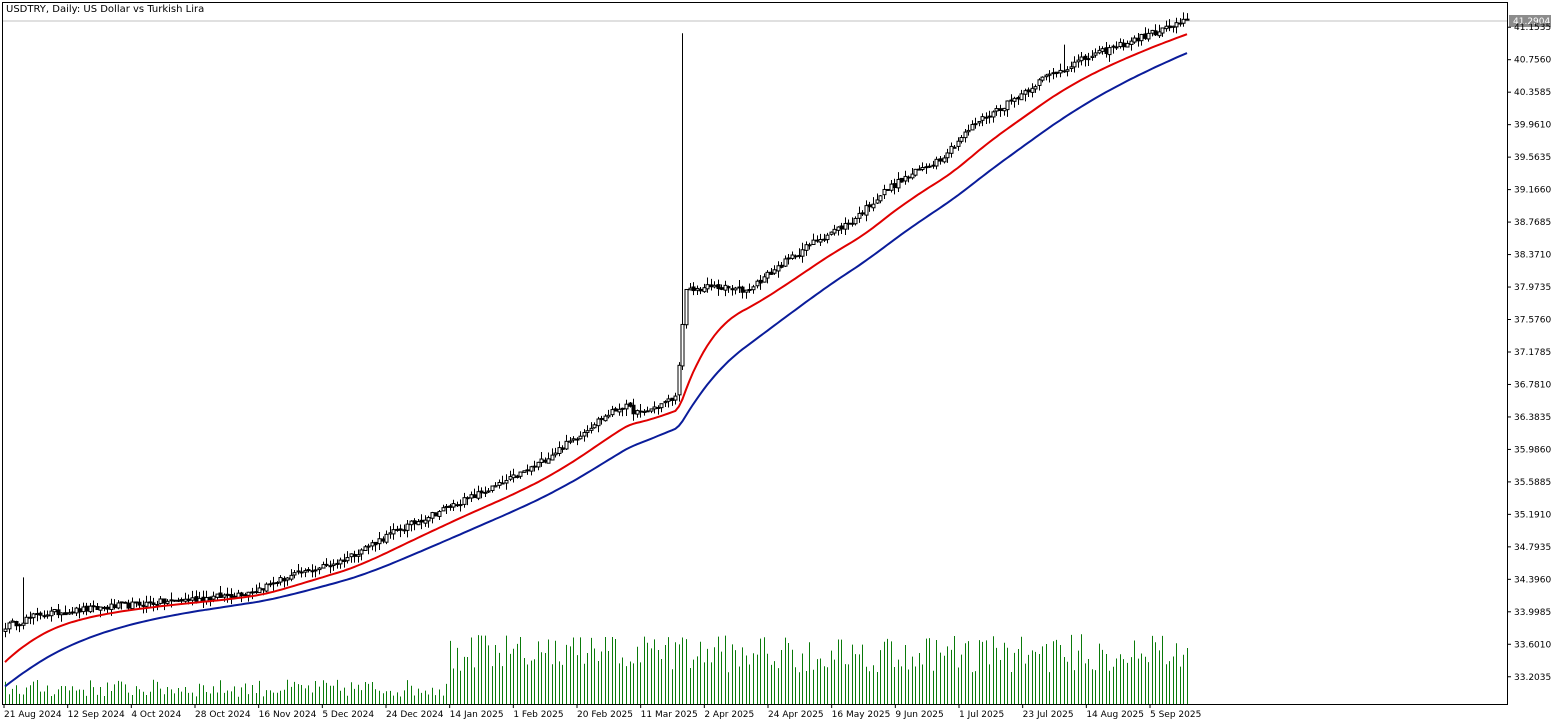 The image size is (1561, 725). I want to click on volume-bars, so click(596, 669).